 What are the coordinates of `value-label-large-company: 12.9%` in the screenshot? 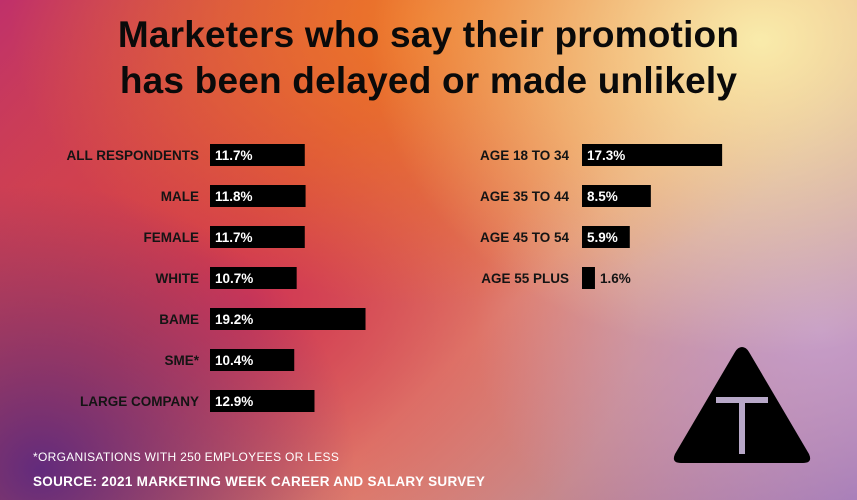 It's located at (234, 401).